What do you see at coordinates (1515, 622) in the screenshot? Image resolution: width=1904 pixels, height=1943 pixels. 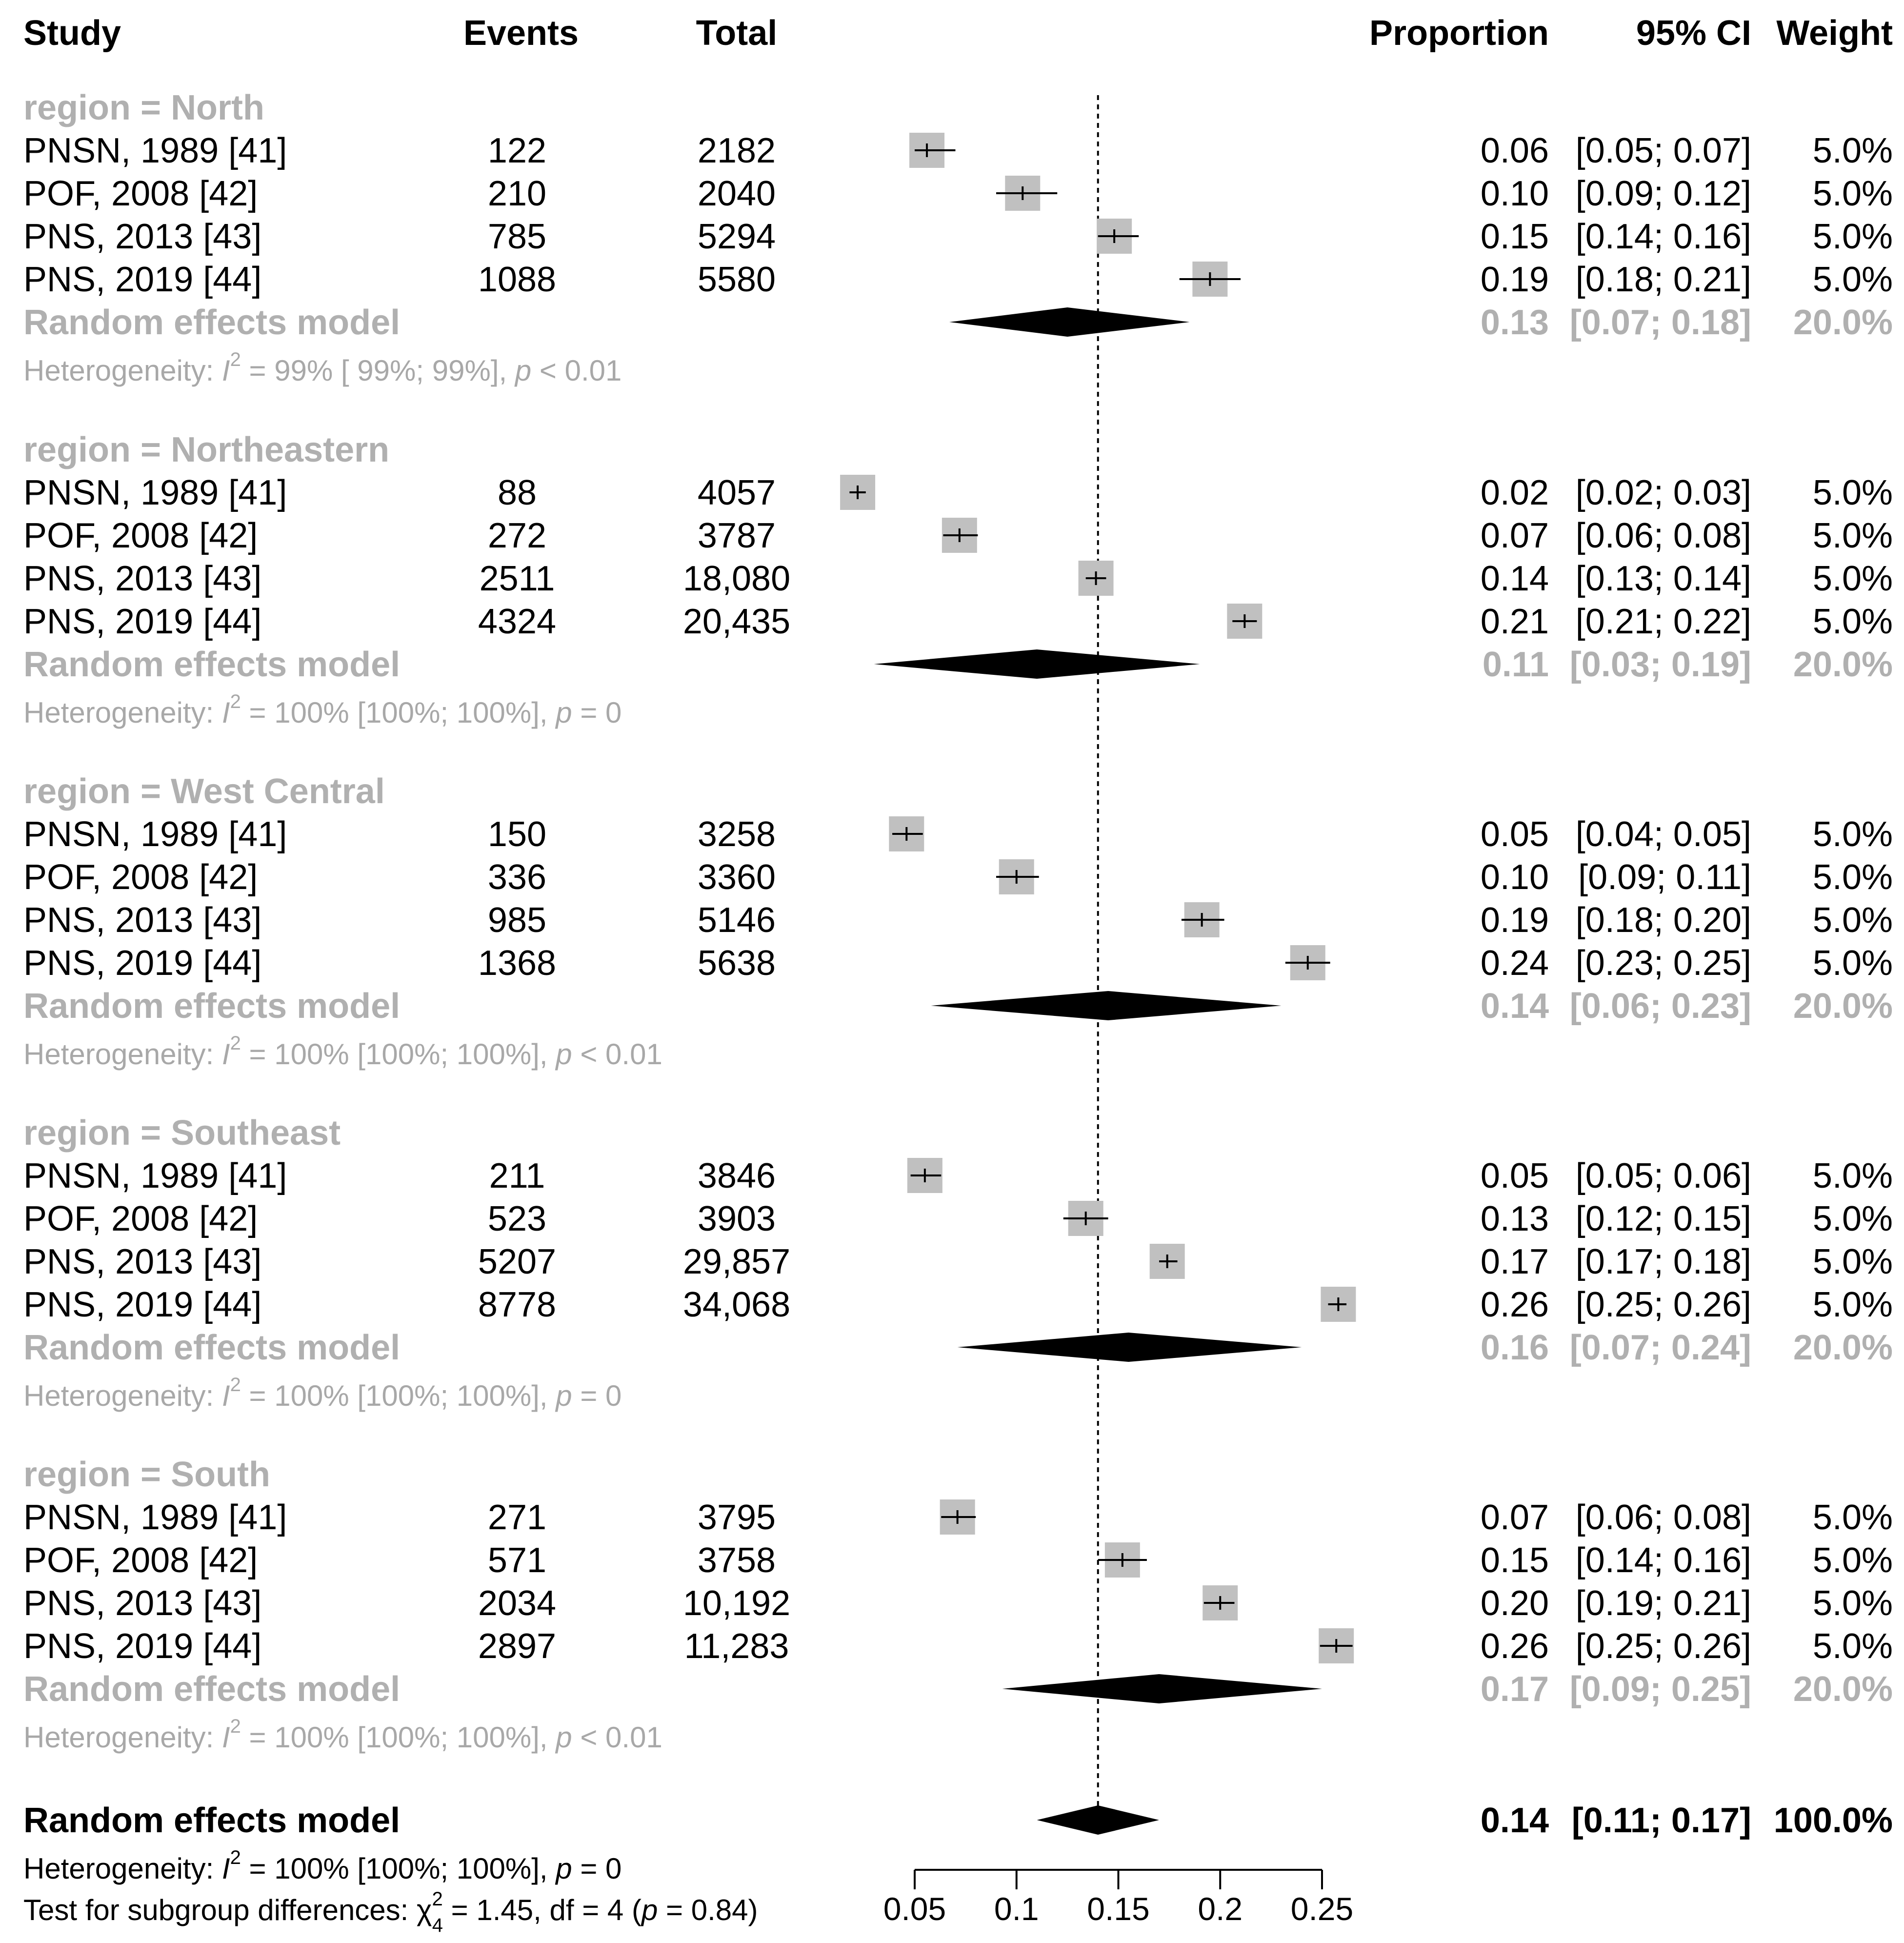 I see `study-proportion: 0.21` at bounding box center [1515, 622].